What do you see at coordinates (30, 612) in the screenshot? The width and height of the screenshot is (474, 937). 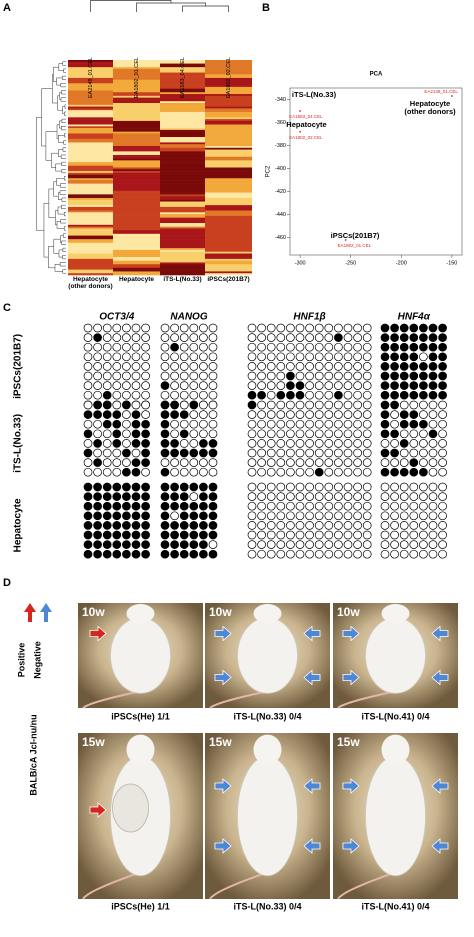 I see `legend-arrow` at bounding box center [30, 612].